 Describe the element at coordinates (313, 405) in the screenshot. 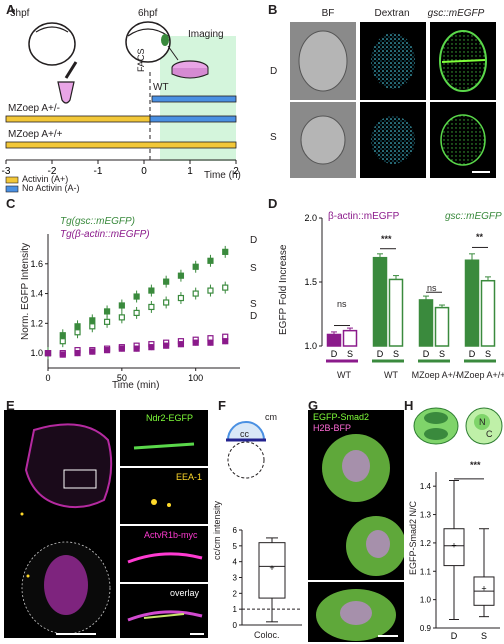

I see `panel-letter-g: G` at that location.